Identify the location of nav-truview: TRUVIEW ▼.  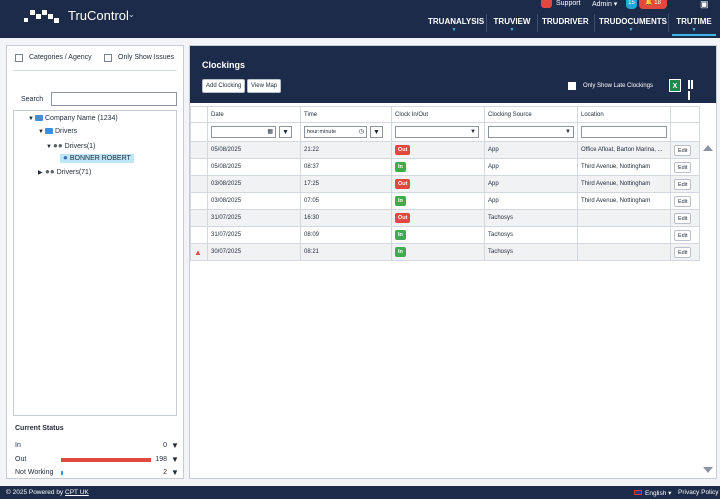
(512, 26).